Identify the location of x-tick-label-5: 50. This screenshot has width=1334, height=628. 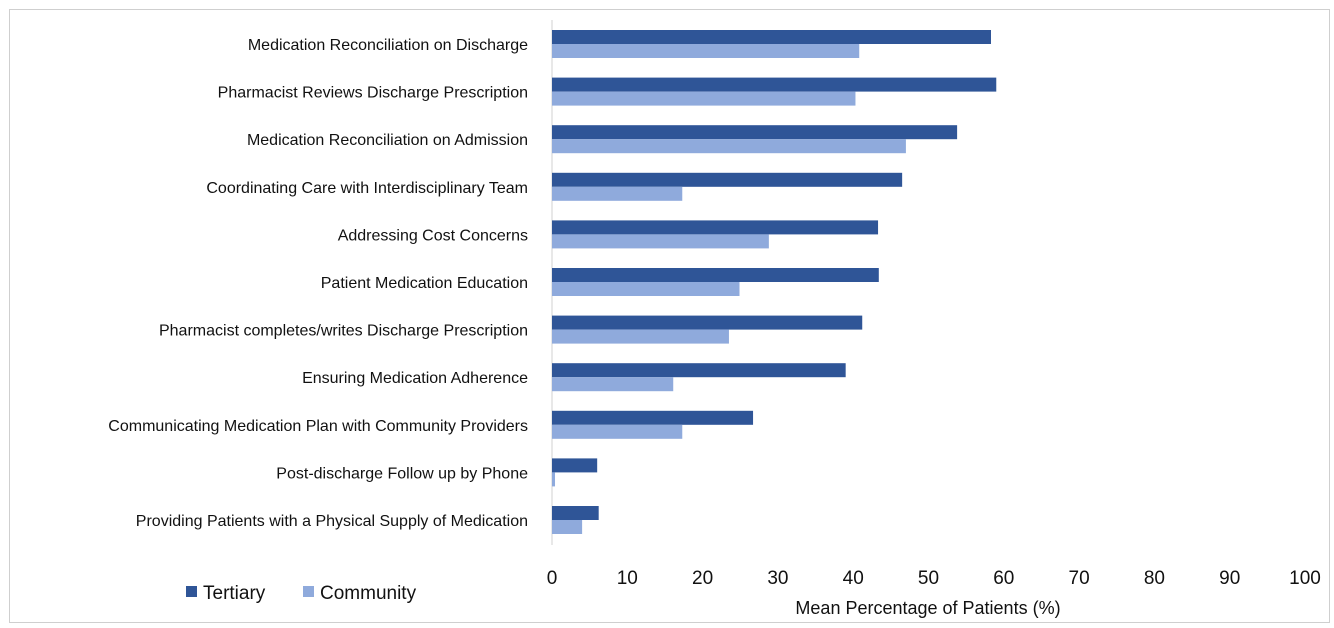
(928, 578).